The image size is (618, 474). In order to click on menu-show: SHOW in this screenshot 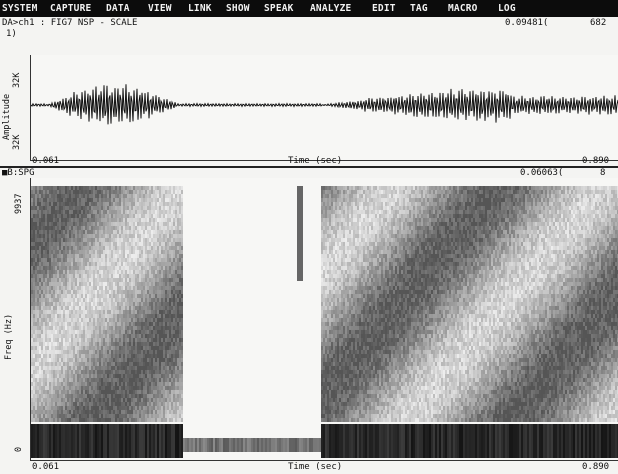, I will do `click(238, 8)`.